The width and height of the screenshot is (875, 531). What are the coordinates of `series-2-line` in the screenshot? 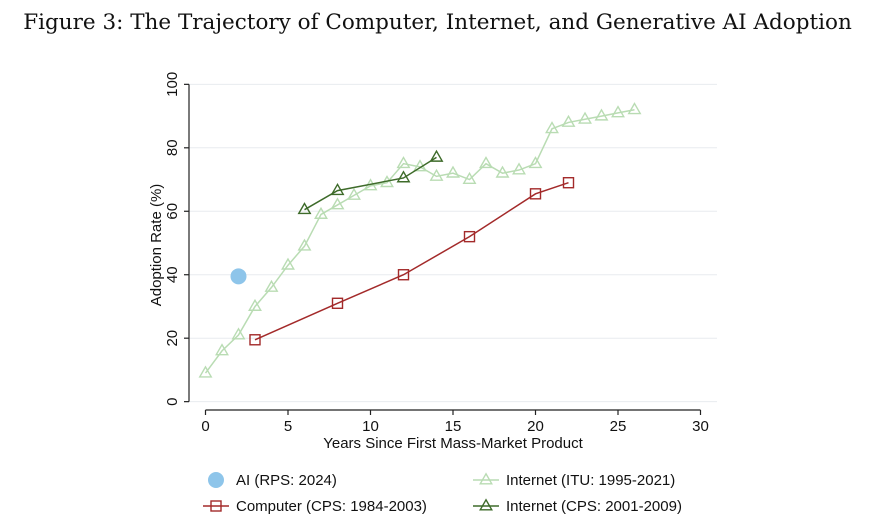 It's located at (411, 261).